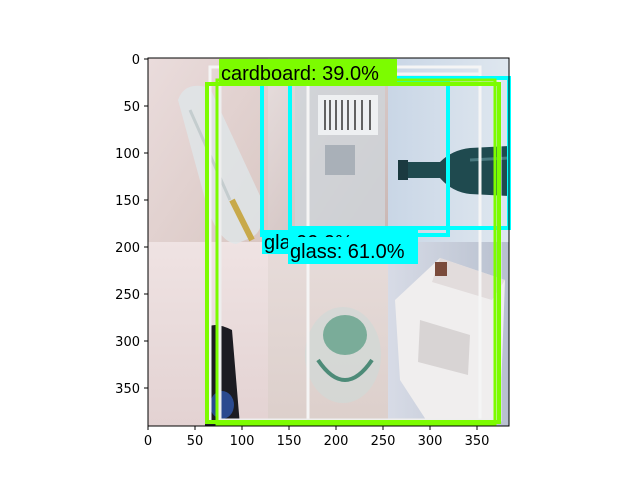  I want to click on y-tick-label: 200, so click(127, 248).